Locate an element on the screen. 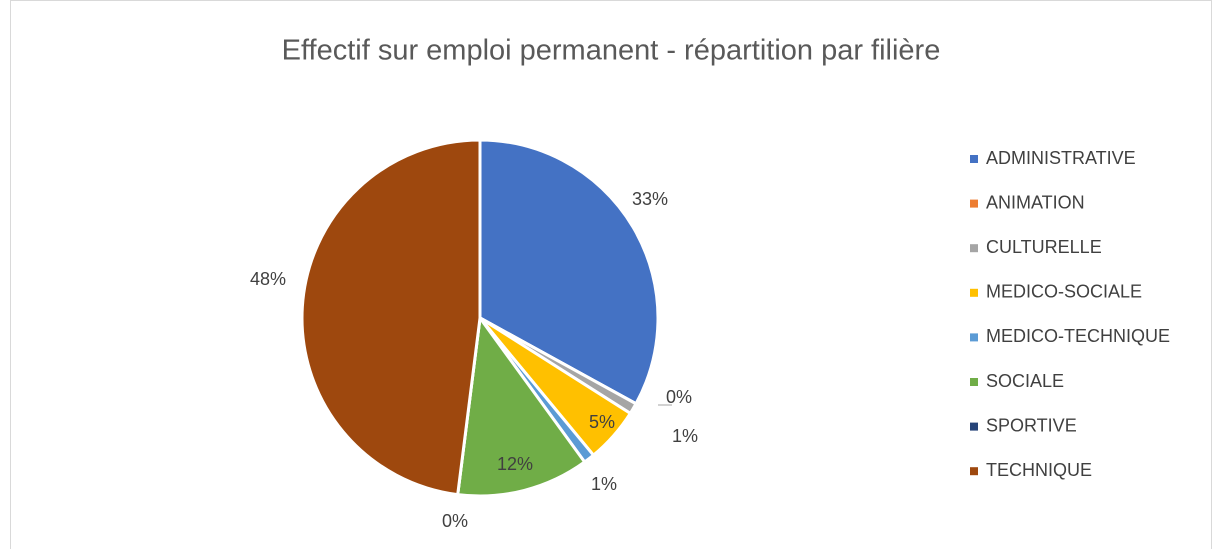  legend-label: TECHNIQUE is located at coordinates (1039, 470).